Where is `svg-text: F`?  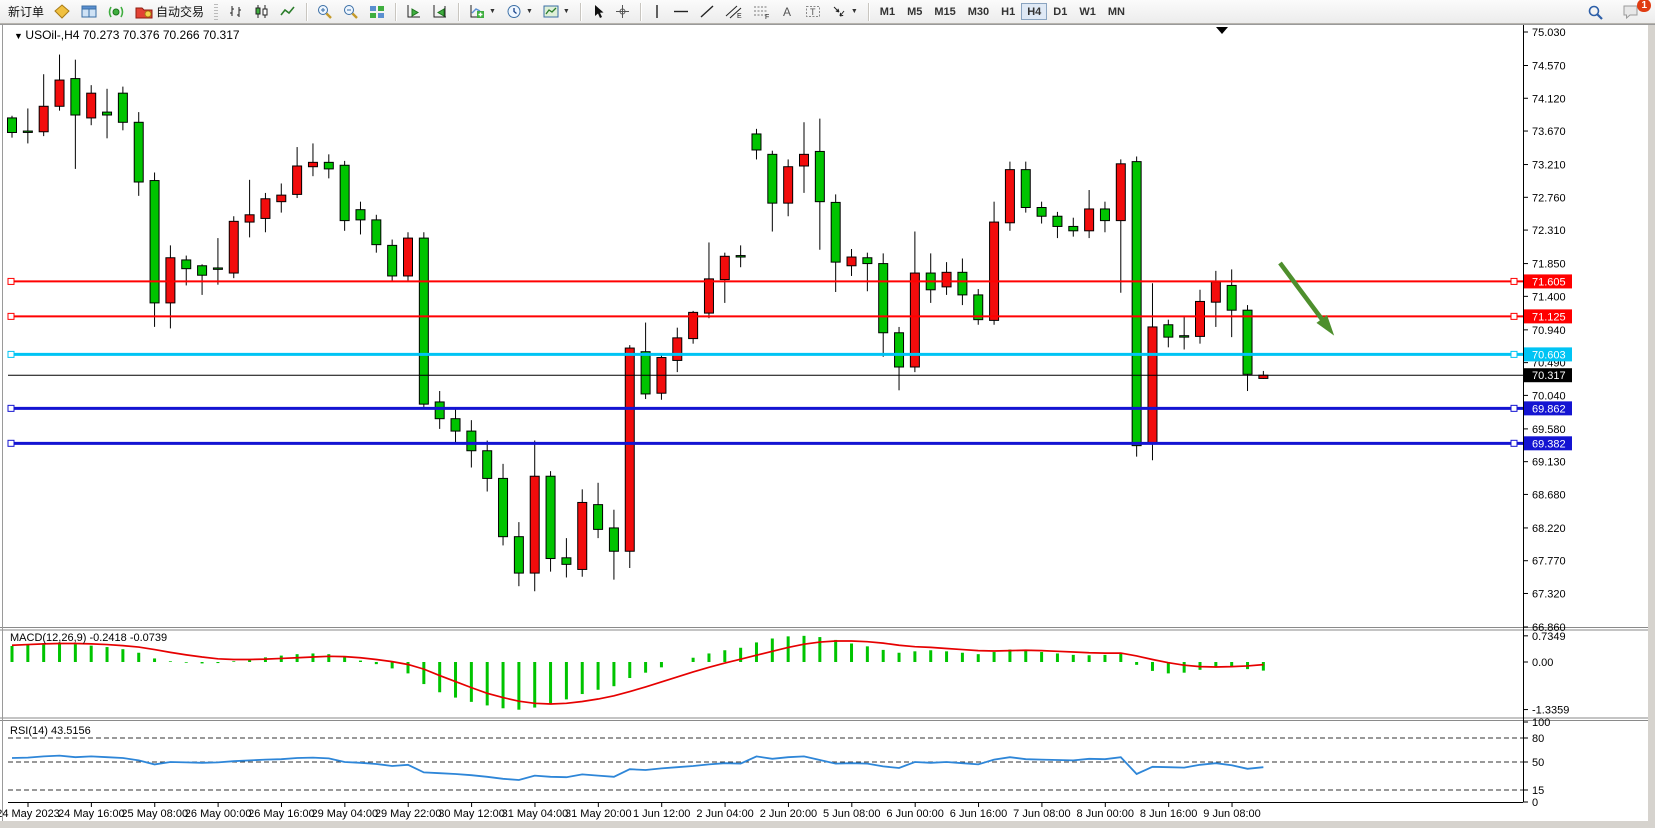 svg-text: F is located at coordinates (767, 16).